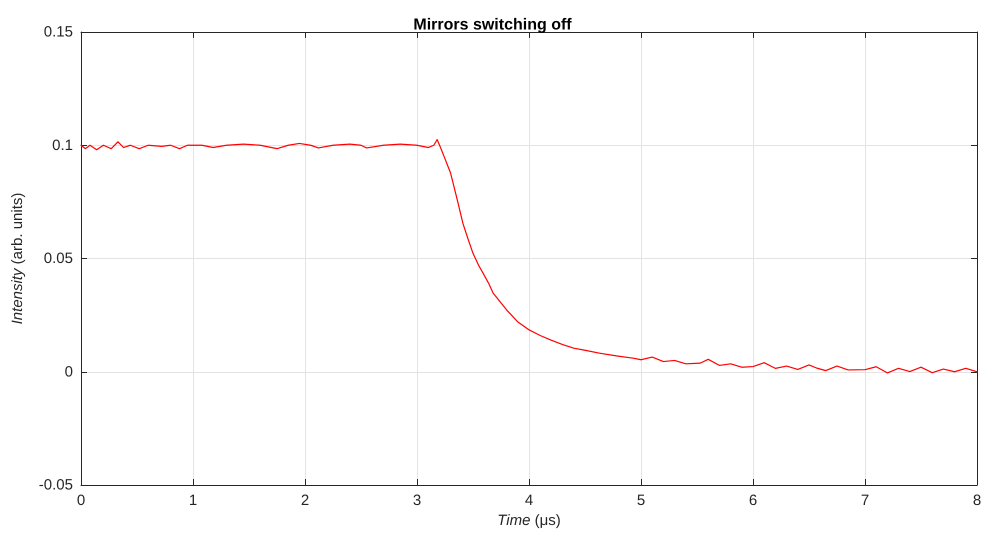  What do you see at coordinates (17, 258) in the screenshot?
I see `y-axis-title: Intensity (arb. units)` at bounding box center [17, 258].